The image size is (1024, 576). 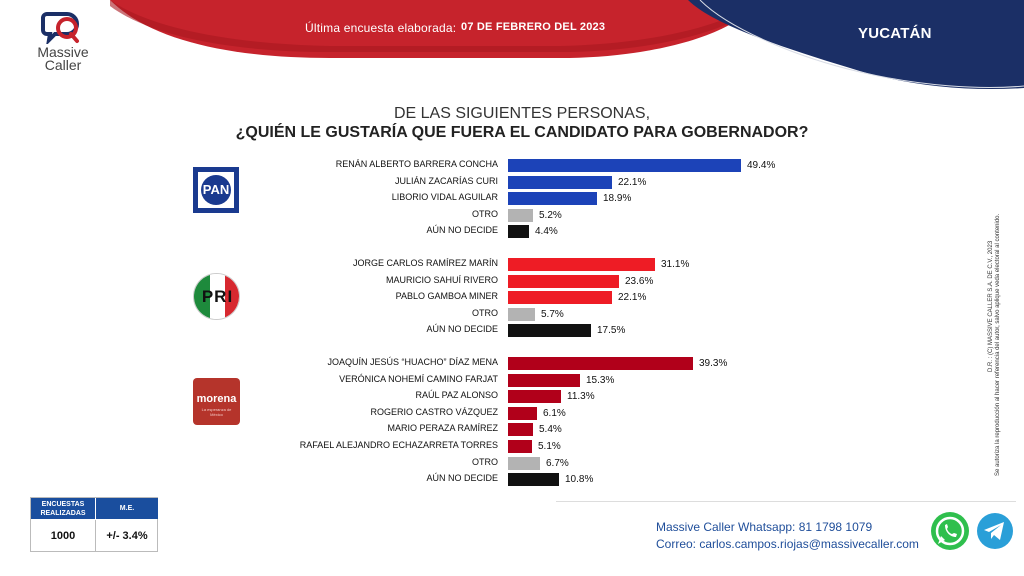 I want to click on encuestas-header: ENCUESTAS REALIZADAS, so click(x=63, y=508).